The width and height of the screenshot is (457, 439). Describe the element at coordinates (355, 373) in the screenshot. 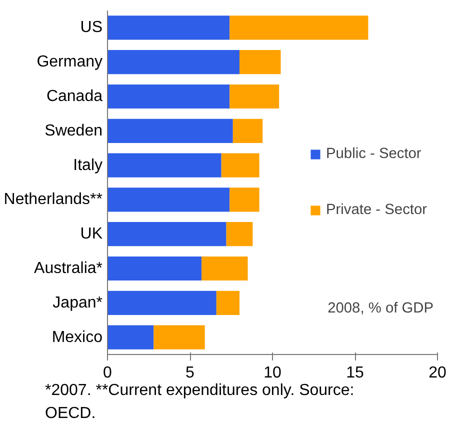

I see `x-tick-label: 15` at that location.